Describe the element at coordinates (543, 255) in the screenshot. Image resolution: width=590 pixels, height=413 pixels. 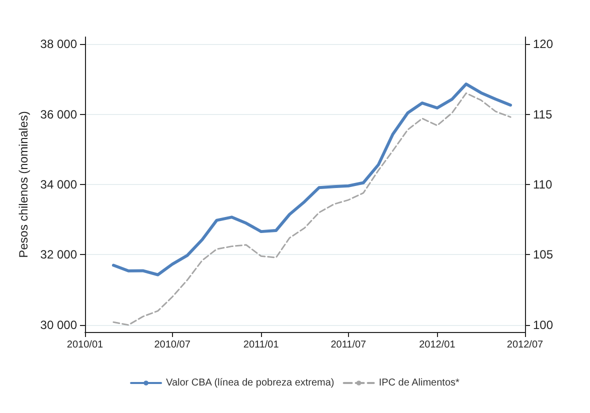
I see `y2-tick-label: 105` at that location.